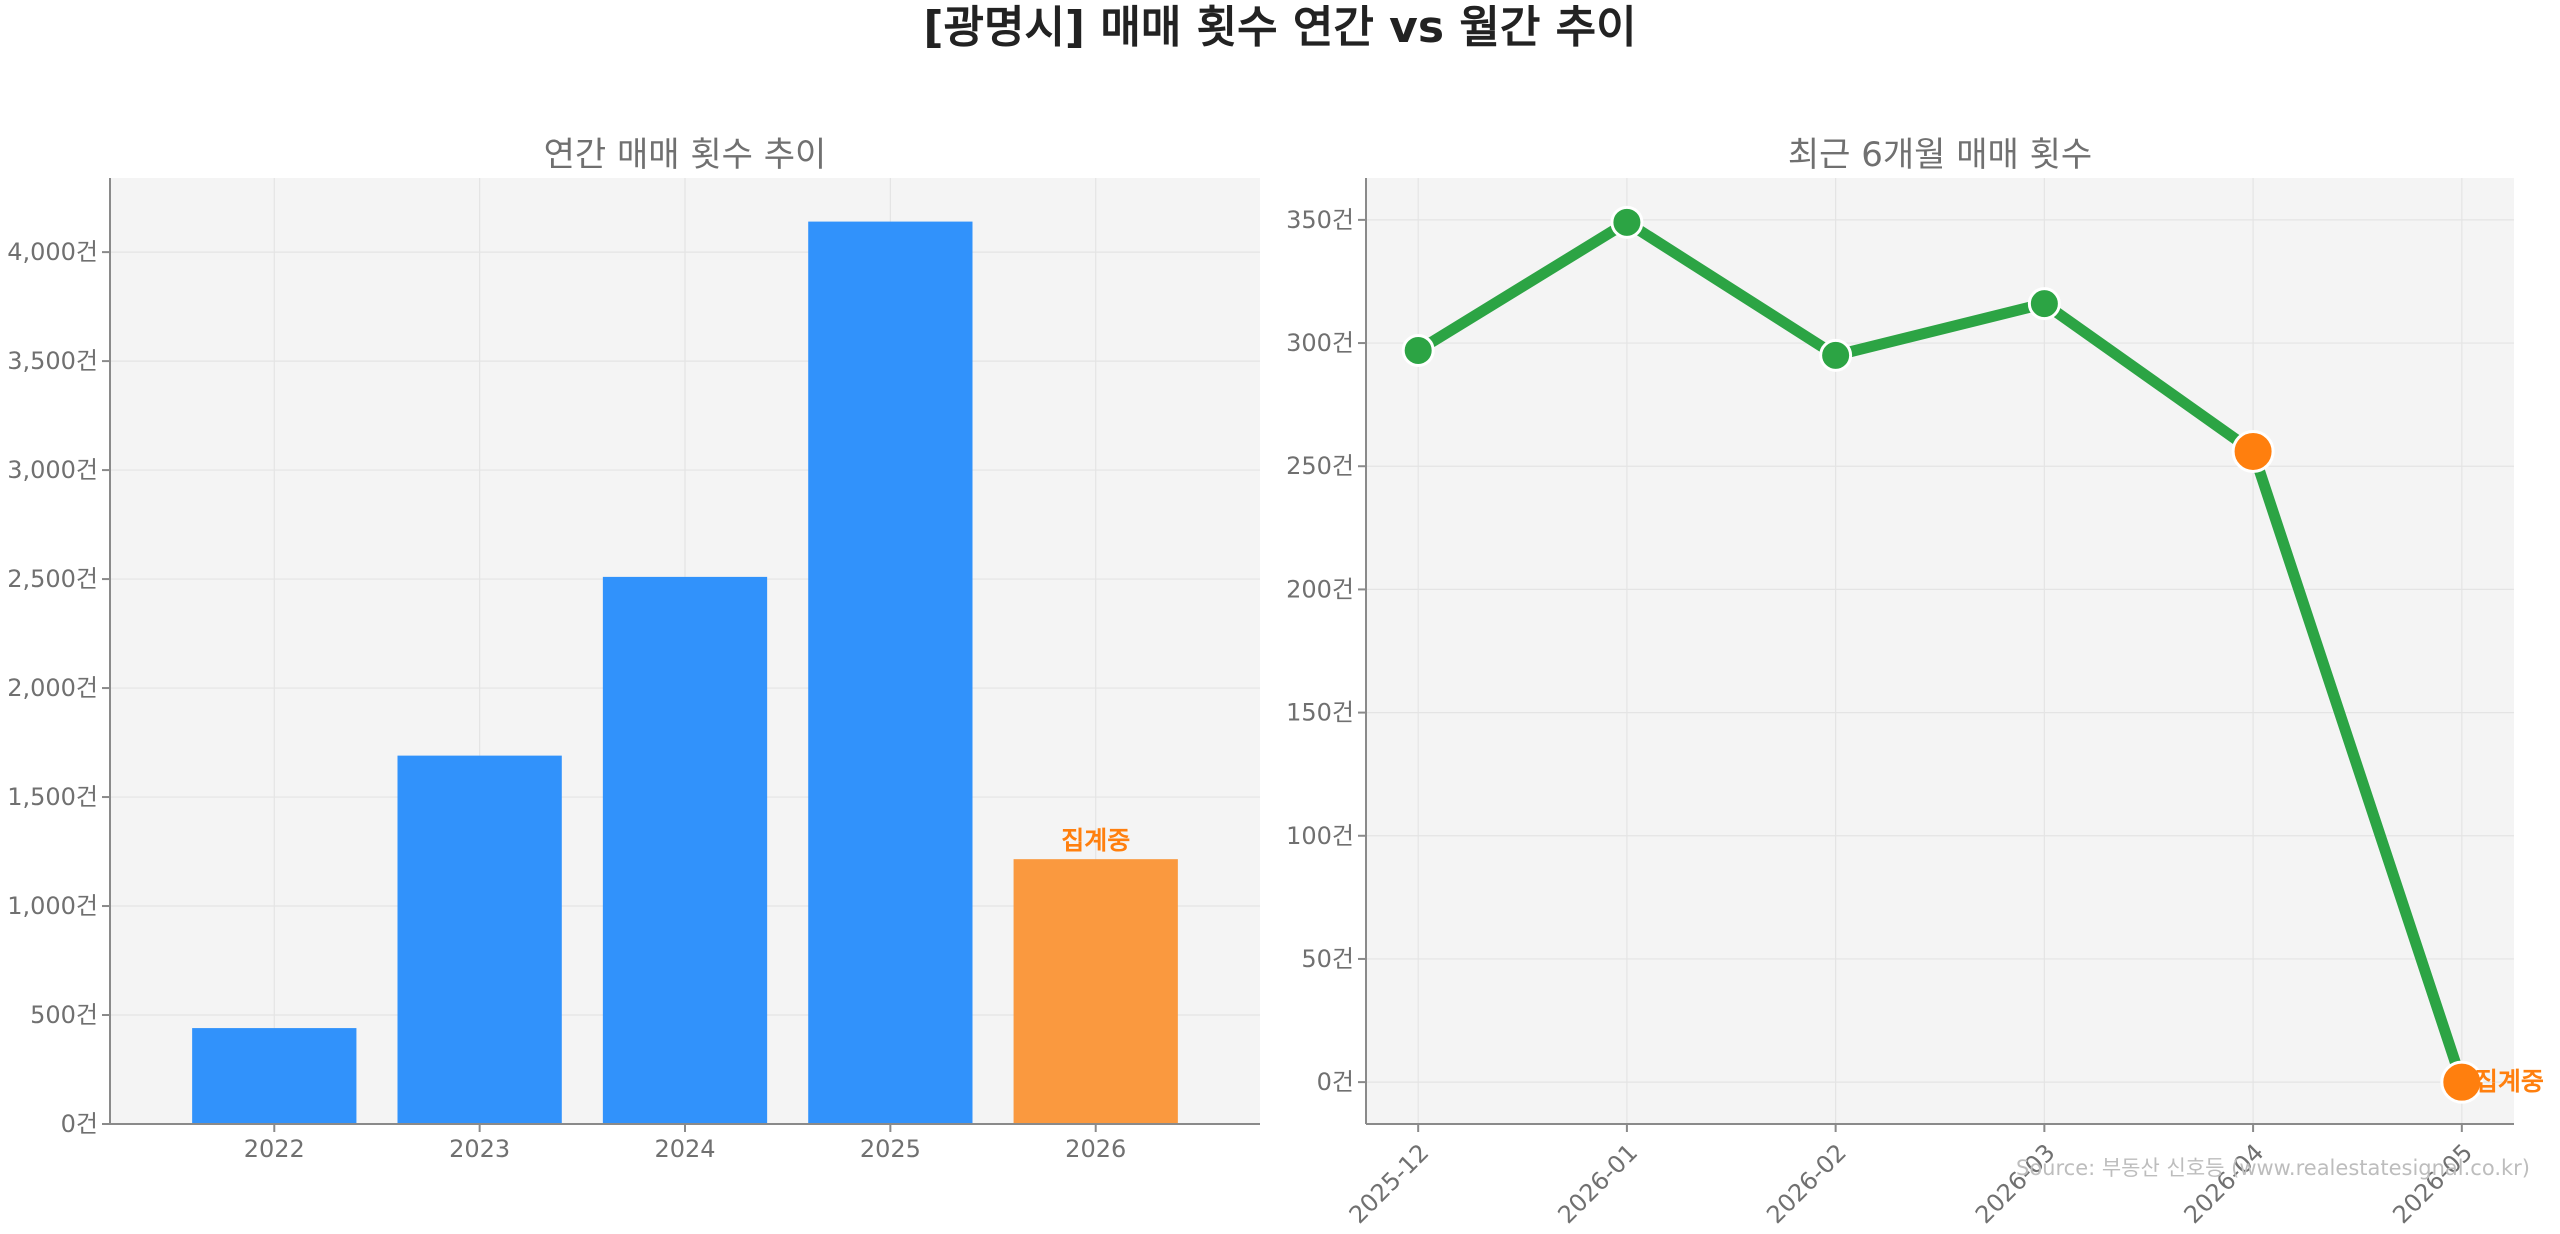  What do you see at coordinates (1597, 1183) in the screenshot?
I see `monthly-x-tick-label: 2026-01` at bounding box center [1597, 1183].